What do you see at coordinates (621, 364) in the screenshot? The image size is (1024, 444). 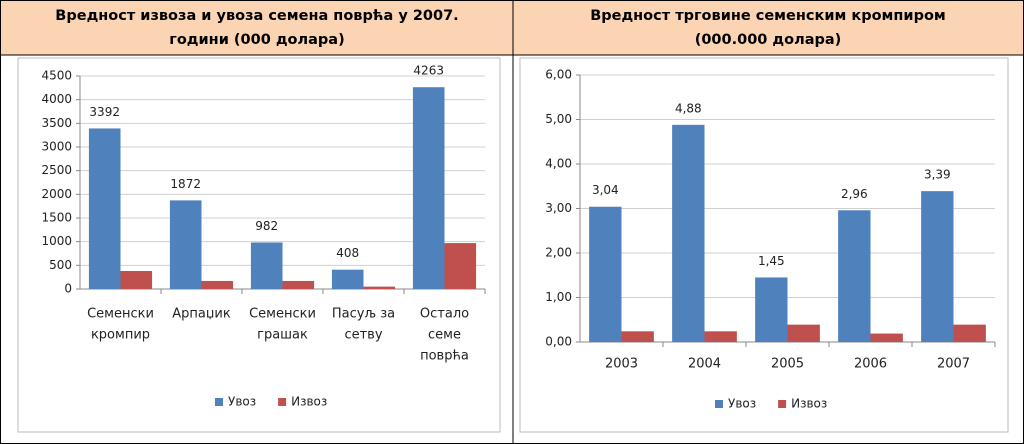 I see `x-tick-label: 2003` at bounding box center [621, 364].